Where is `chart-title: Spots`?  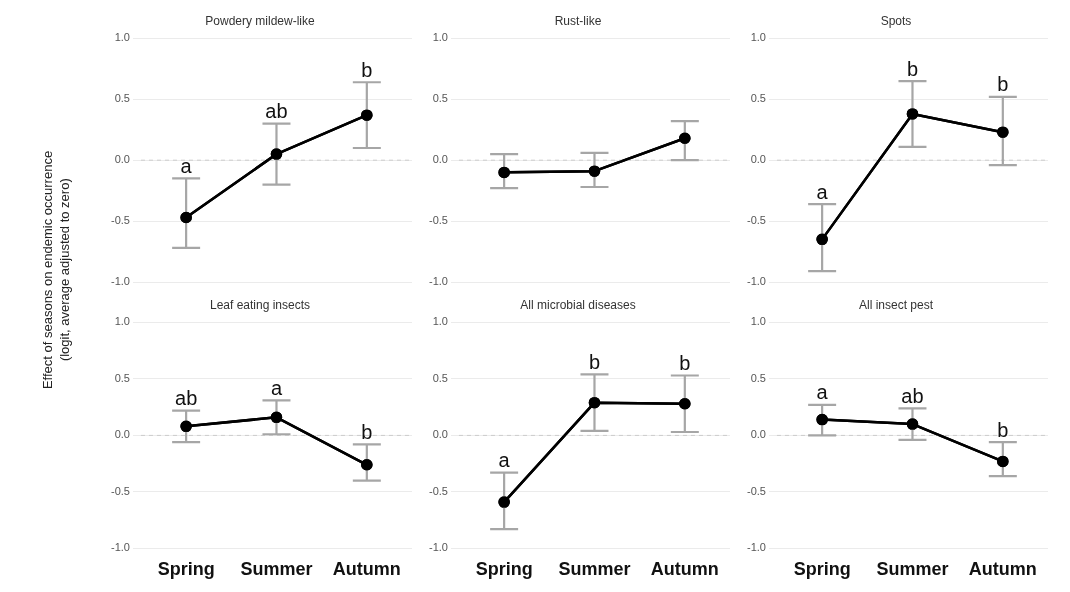
chart-title: Spots is located at coordinates (896, 20).